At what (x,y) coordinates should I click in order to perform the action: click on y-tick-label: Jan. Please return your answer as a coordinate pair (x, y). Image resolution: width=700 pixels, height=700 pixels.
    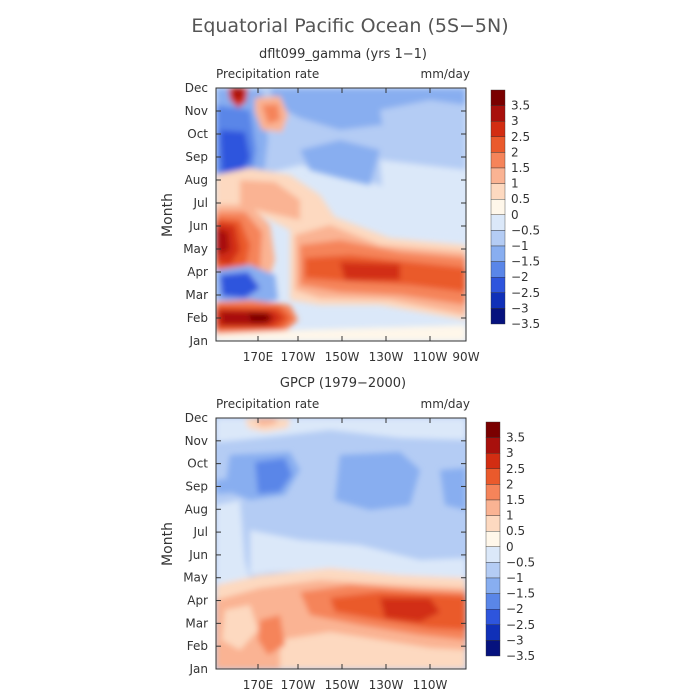
    Looking at the image, I should click on (199, 669).